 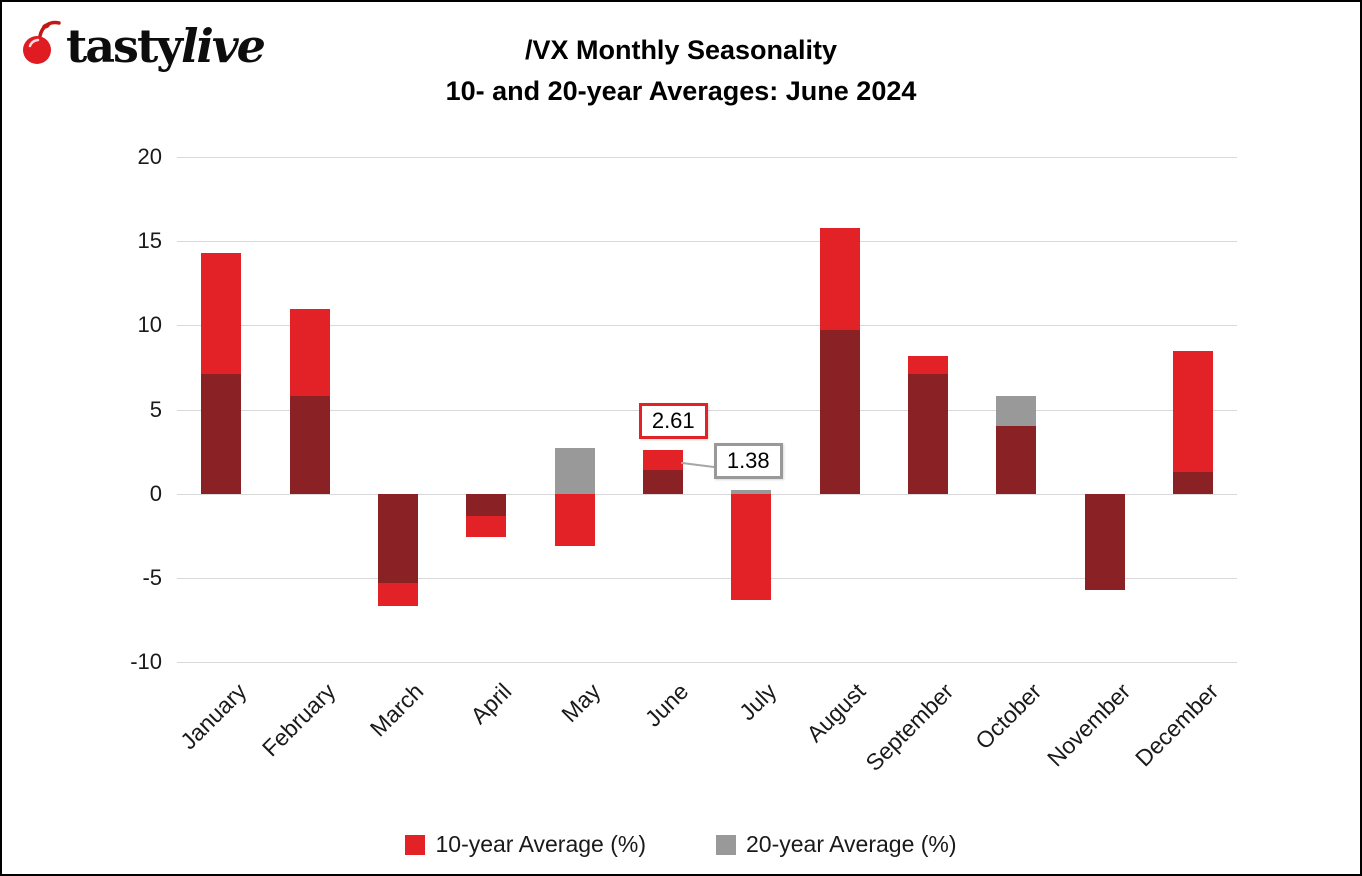 What do you see at coordinates (146, 661) in the screenshot?
I see `y-tick-label: -10` at bounding box center [146, 661].